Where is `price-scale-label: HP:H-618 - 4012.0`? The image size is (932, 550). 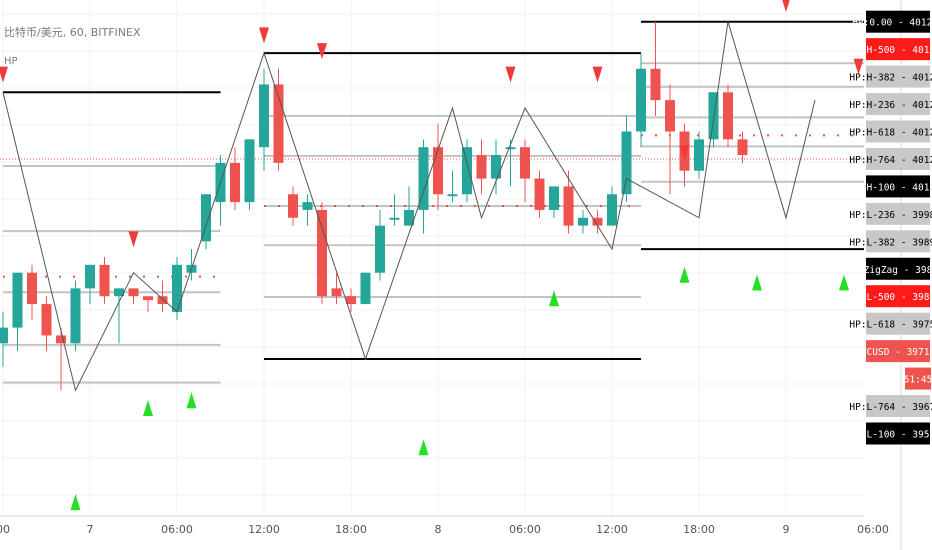
price-scale-label: HP:H-618 - 4012.0 is located at coordinates (890, 131).